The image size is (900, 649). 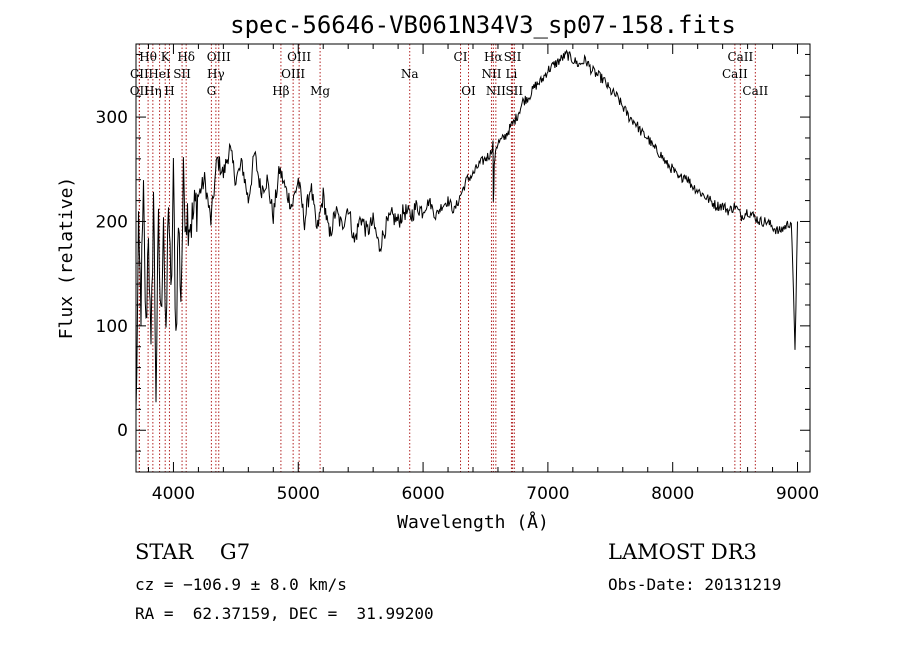 What do you see at coordinates (483, 25) in the screenshot?
I see `chart-title: spec-56646-VB061N34V3_sp07-158.fits` at bounding box center [483, 25].